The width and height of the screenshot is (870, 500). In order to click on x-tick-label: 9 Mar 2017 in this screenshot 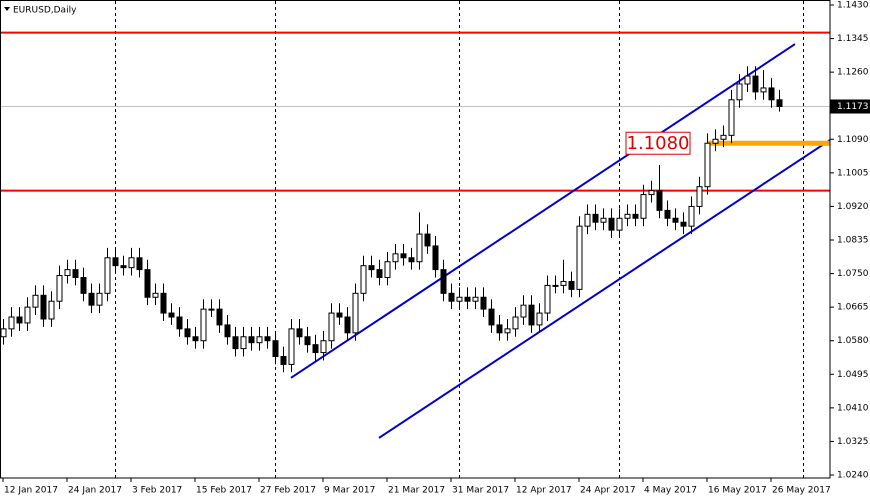, I will do `click(349, 491)`.